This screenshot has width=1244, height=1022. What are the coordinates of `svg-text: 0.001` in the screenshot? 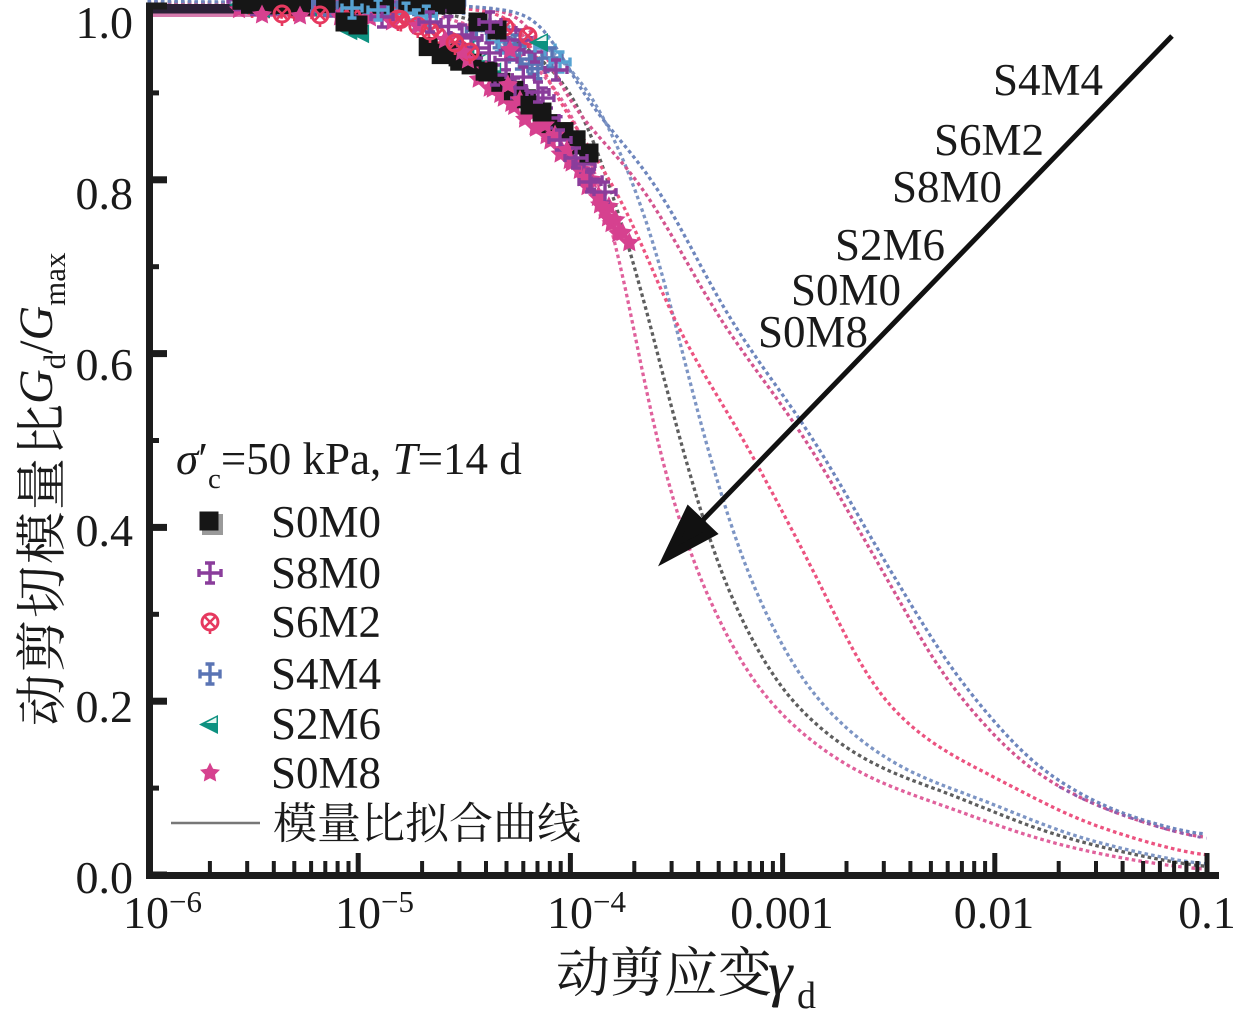 It's located at (782, 912).